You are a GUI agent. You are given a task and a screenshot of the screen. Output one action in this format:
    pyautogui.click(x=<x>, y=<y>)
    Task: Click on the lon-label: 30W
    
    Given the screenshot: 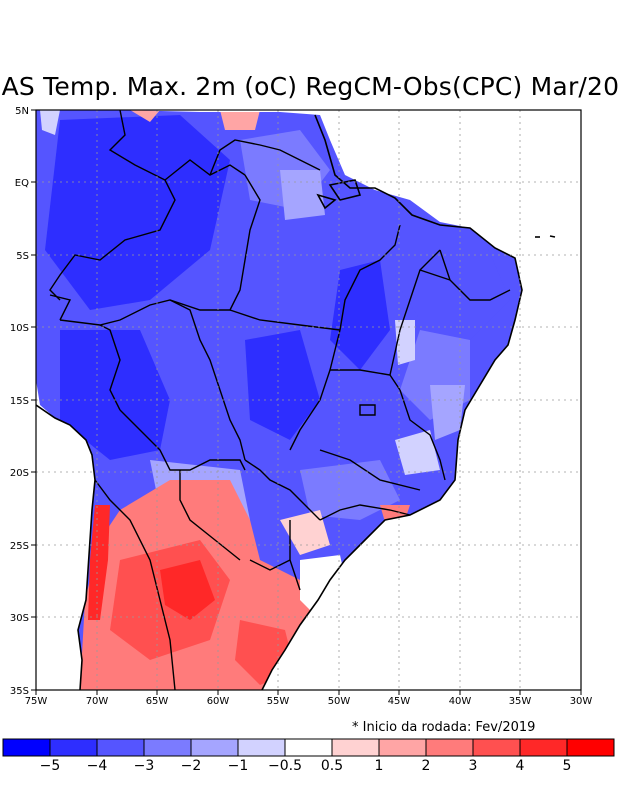 What is the action you would take?
    pyautogui.click(x=581, y=701)
    